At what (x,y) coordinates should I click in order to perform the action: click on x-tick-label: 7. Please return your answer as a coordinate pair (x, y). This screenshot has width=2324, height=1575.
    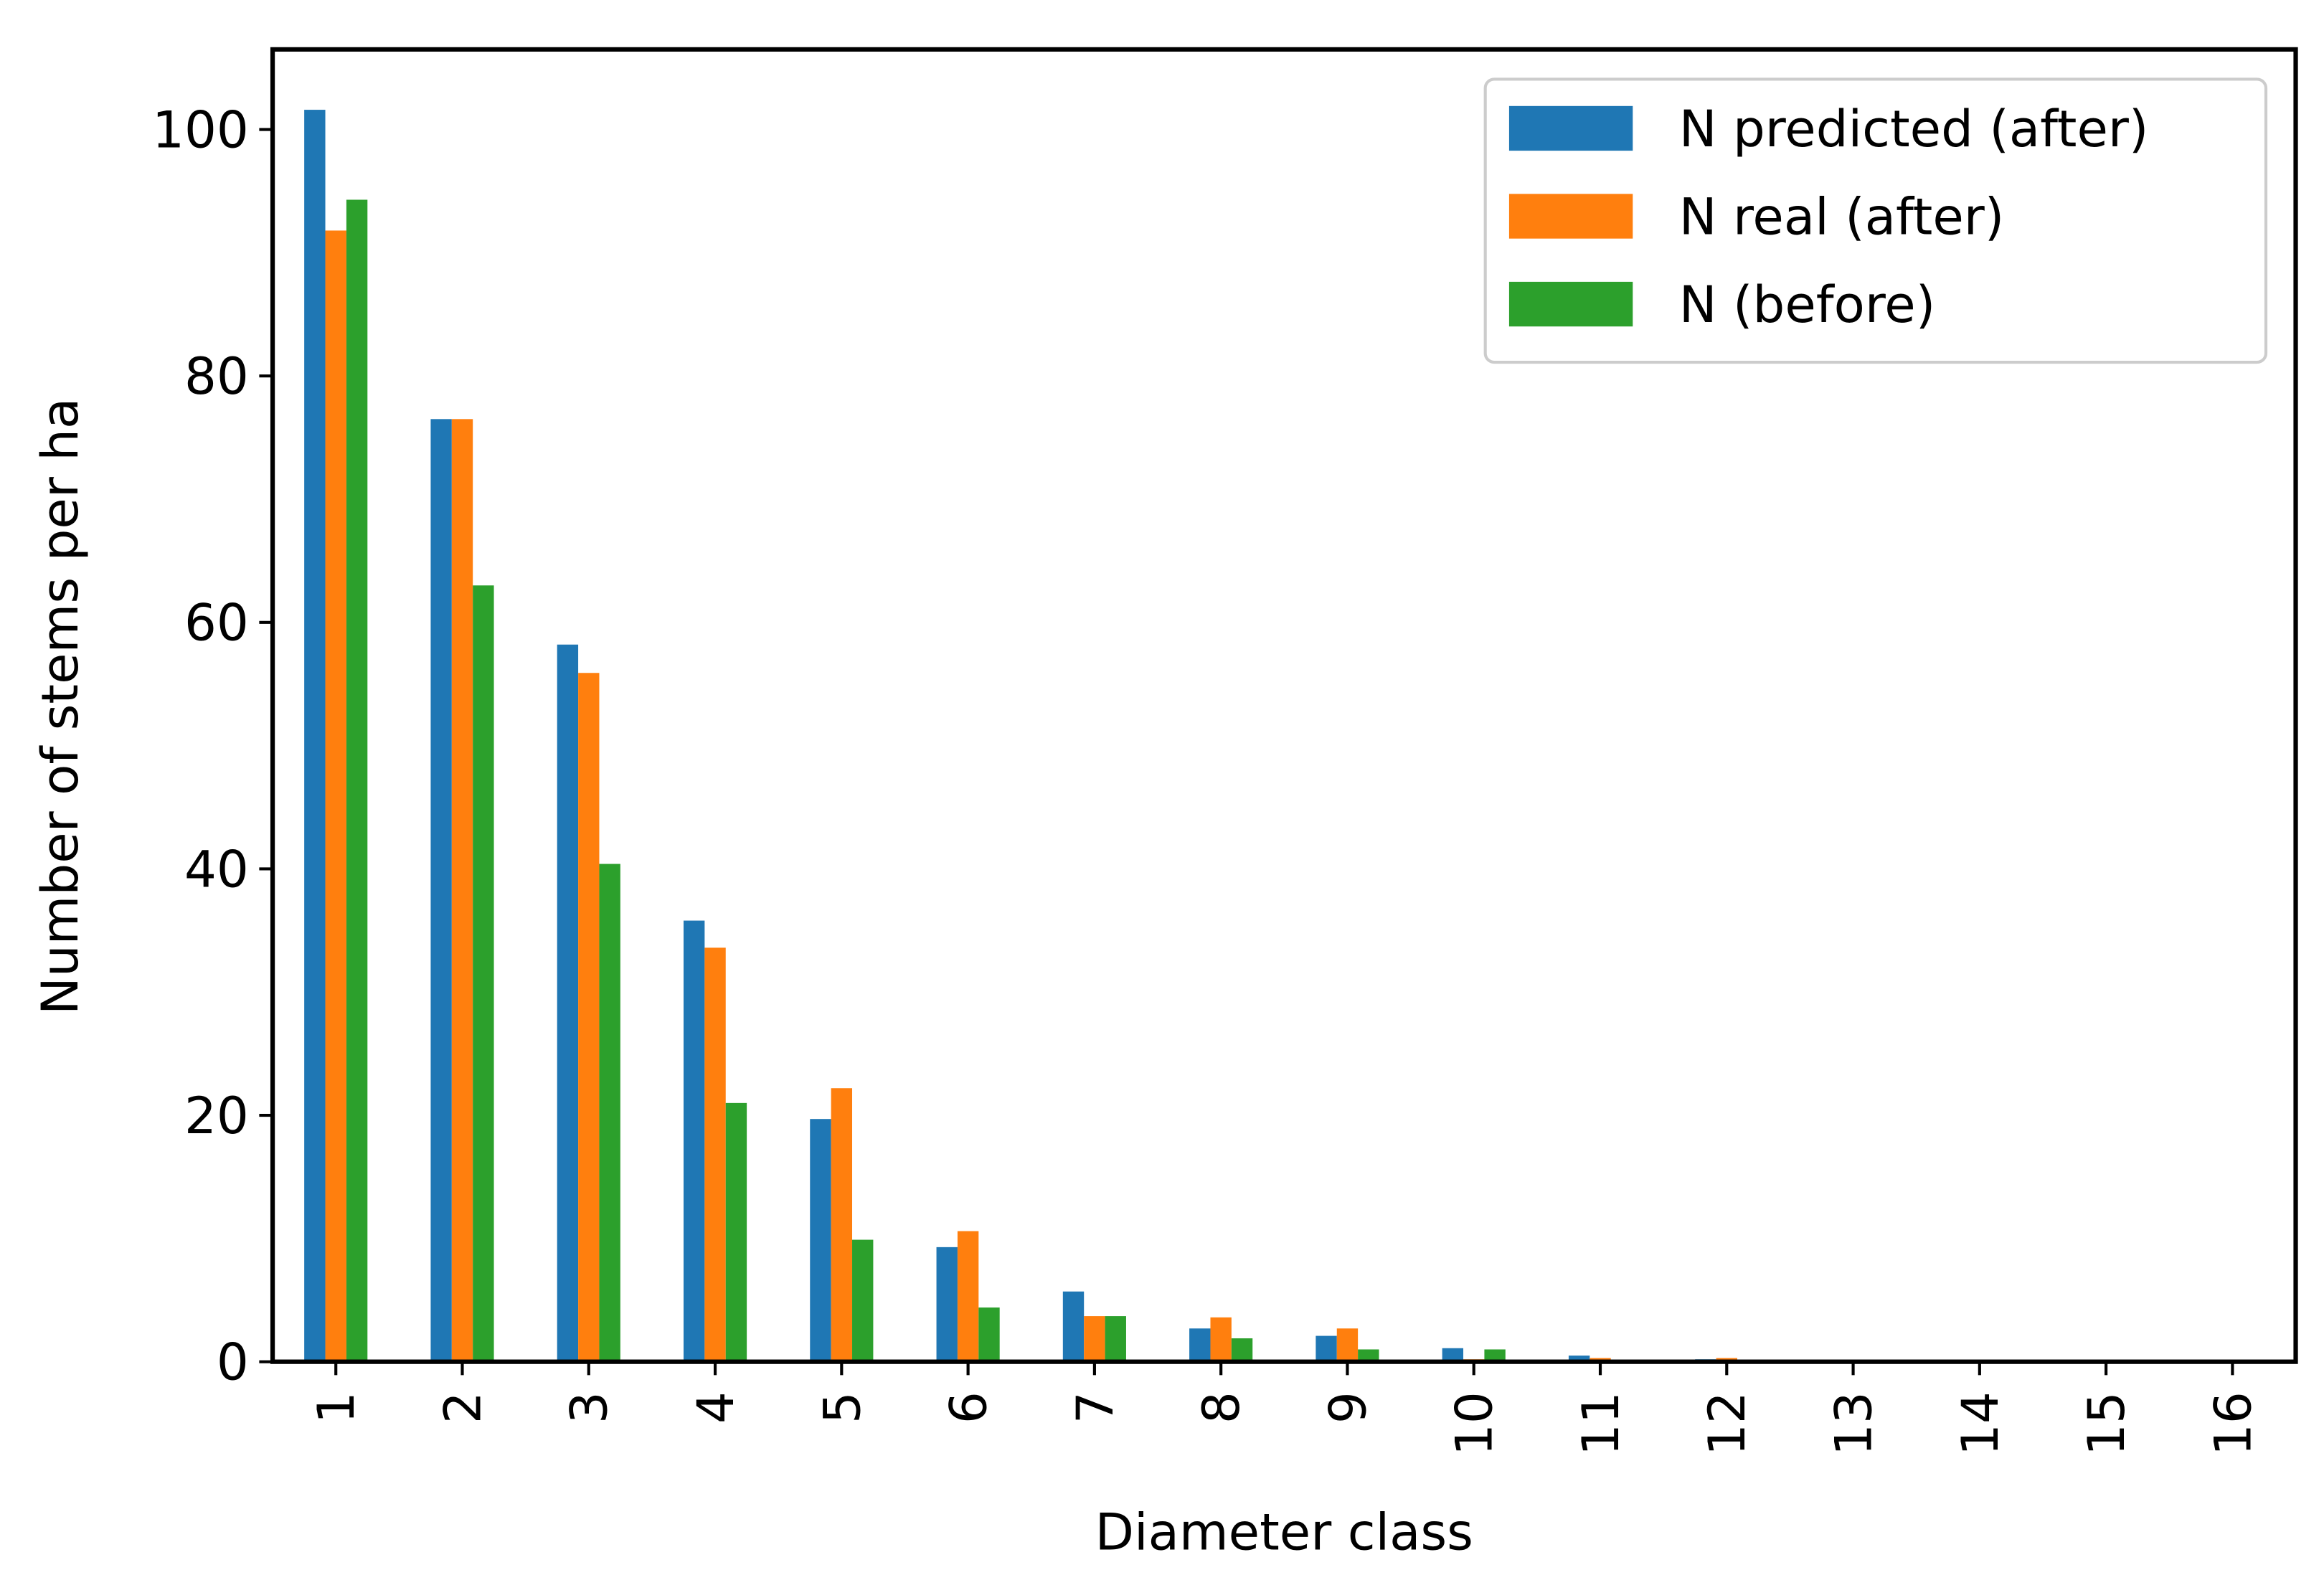
    Looking at the image, I should click on (1095, 1407).